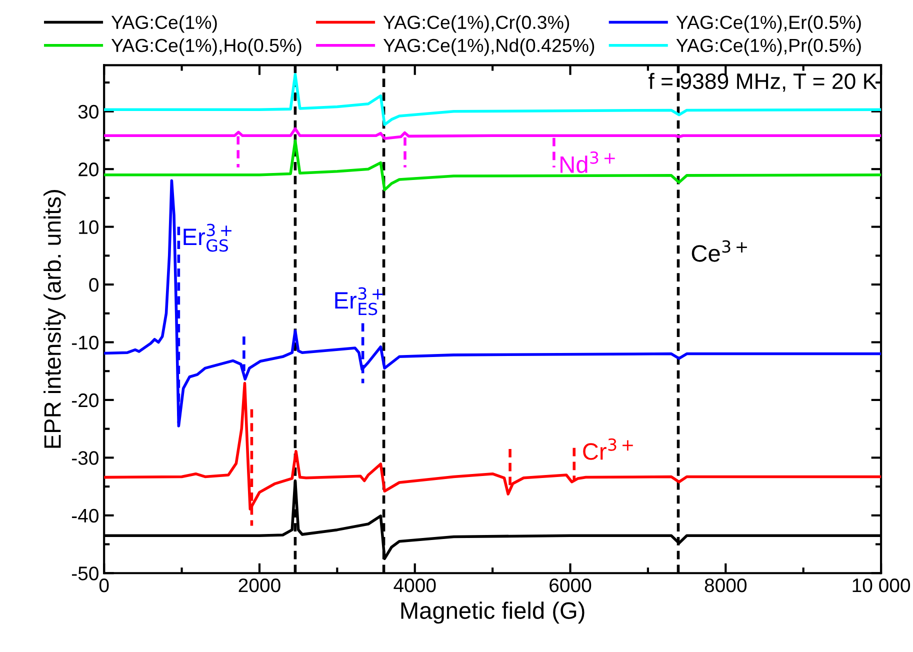  What do you see at coordinates (488, 47) in the screenshot?
I see `legend-label: YAG:Ce(1%),Nd(0.425%)` at bounding box center [488, 47].